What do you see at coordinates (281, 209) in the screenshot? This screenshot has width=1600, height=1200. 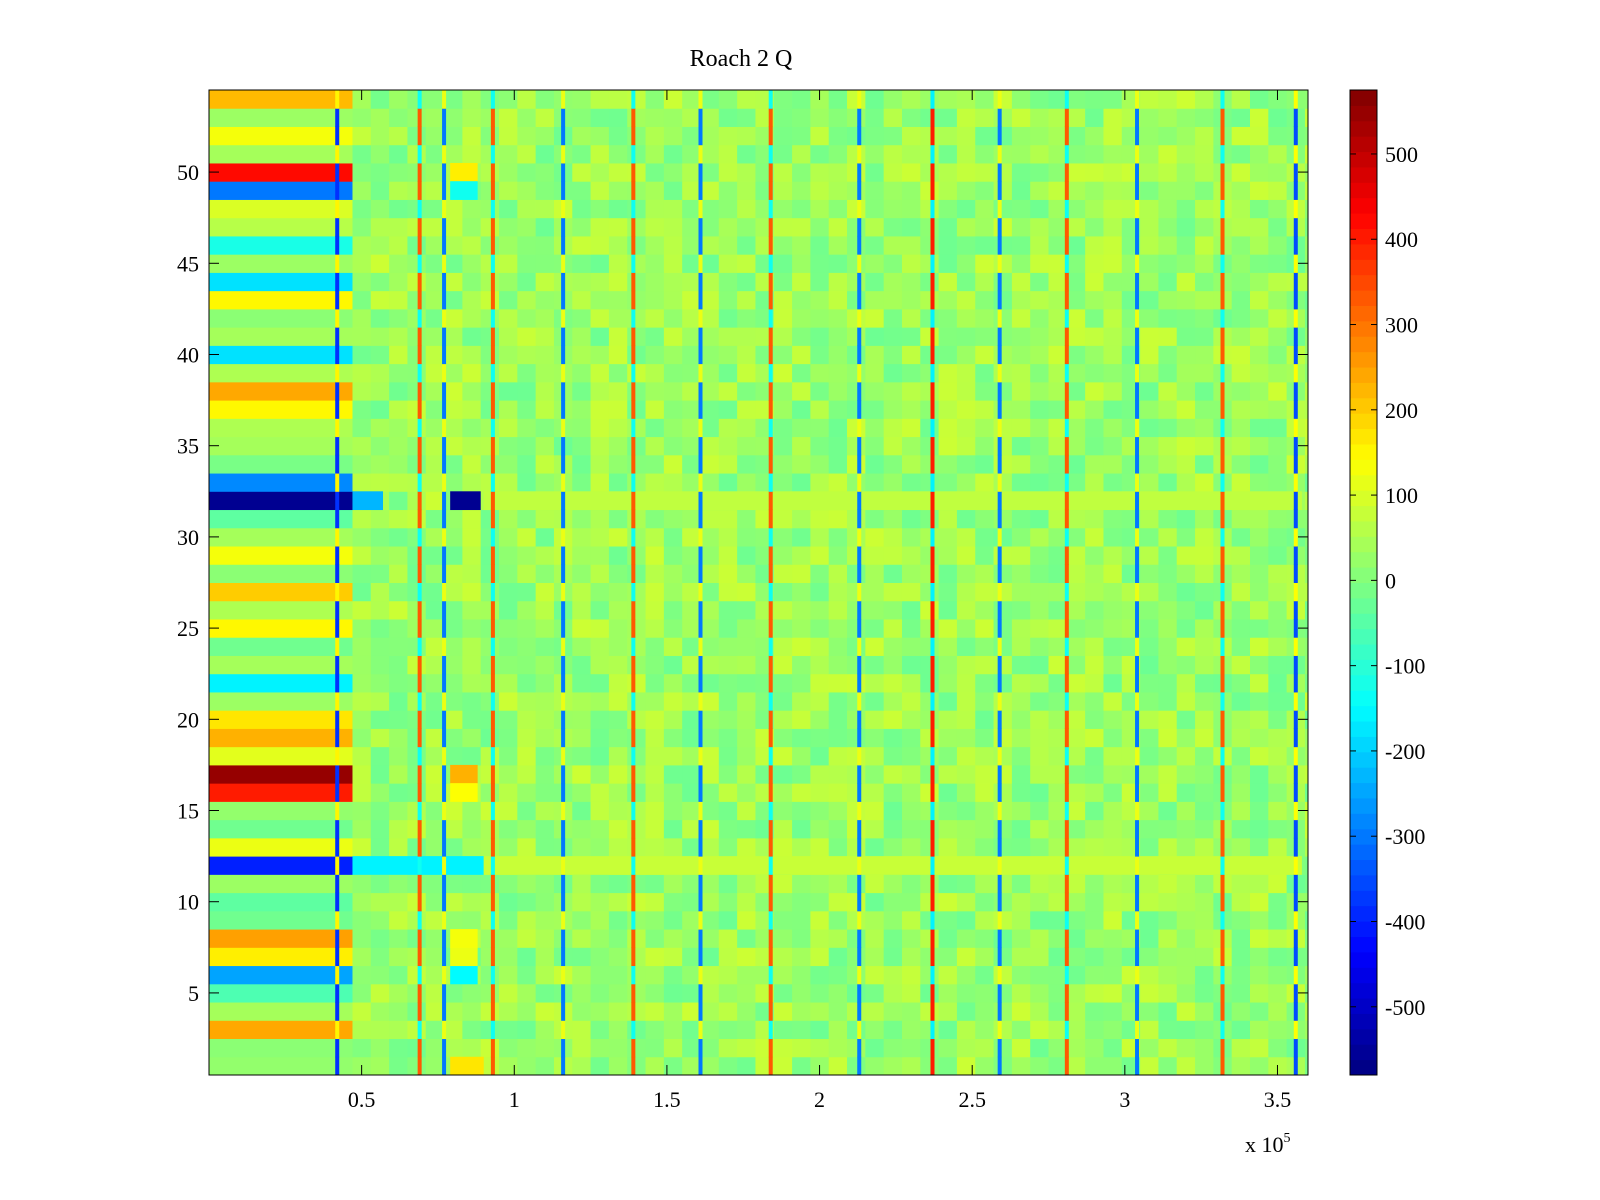 I see `heatmap-row-48-initial` at bounding box center [281, 209].